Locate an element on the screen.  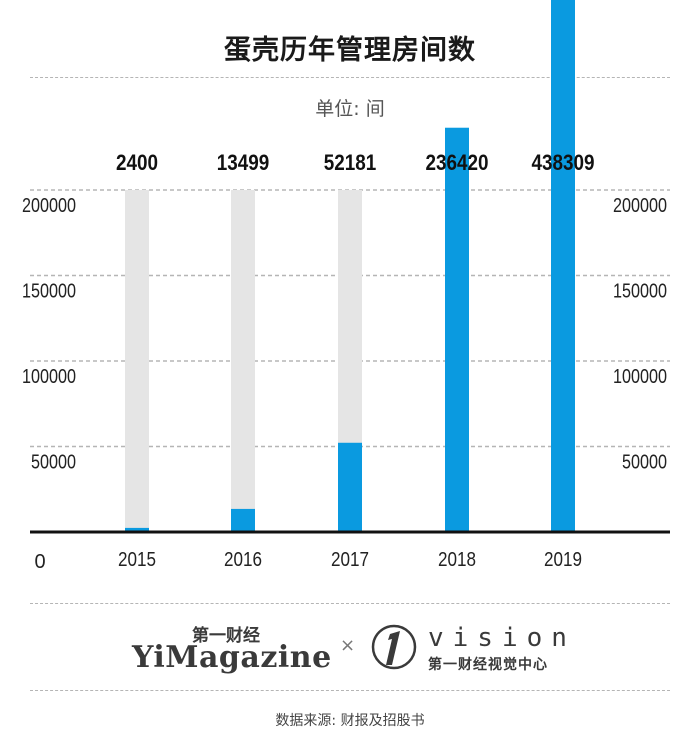
x-tick-label: 2017 is located at coordinates (350, 560).